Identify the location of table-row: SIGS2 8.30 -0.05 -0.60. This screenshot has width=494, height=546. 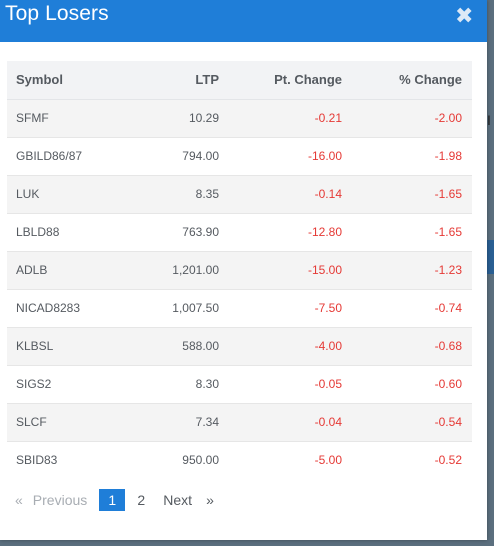
(239, 383).